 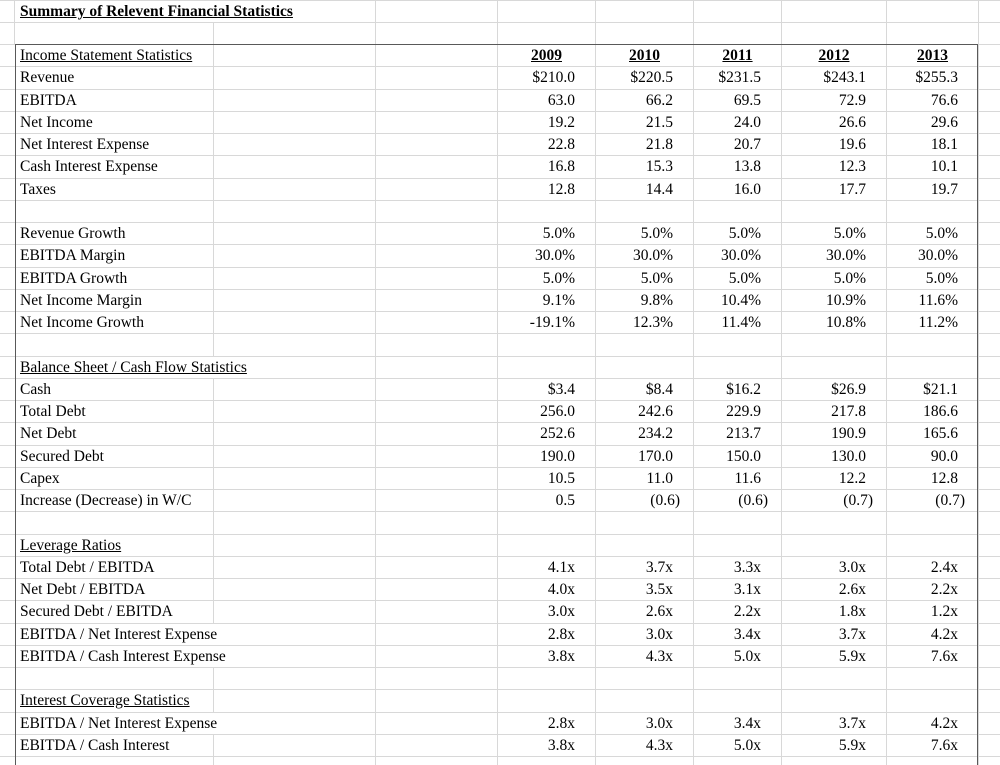 What do you see at coordinates (833, 56) in the screenshot?
I see `year-header-cell: 2012` at bounding box center [833, 56].